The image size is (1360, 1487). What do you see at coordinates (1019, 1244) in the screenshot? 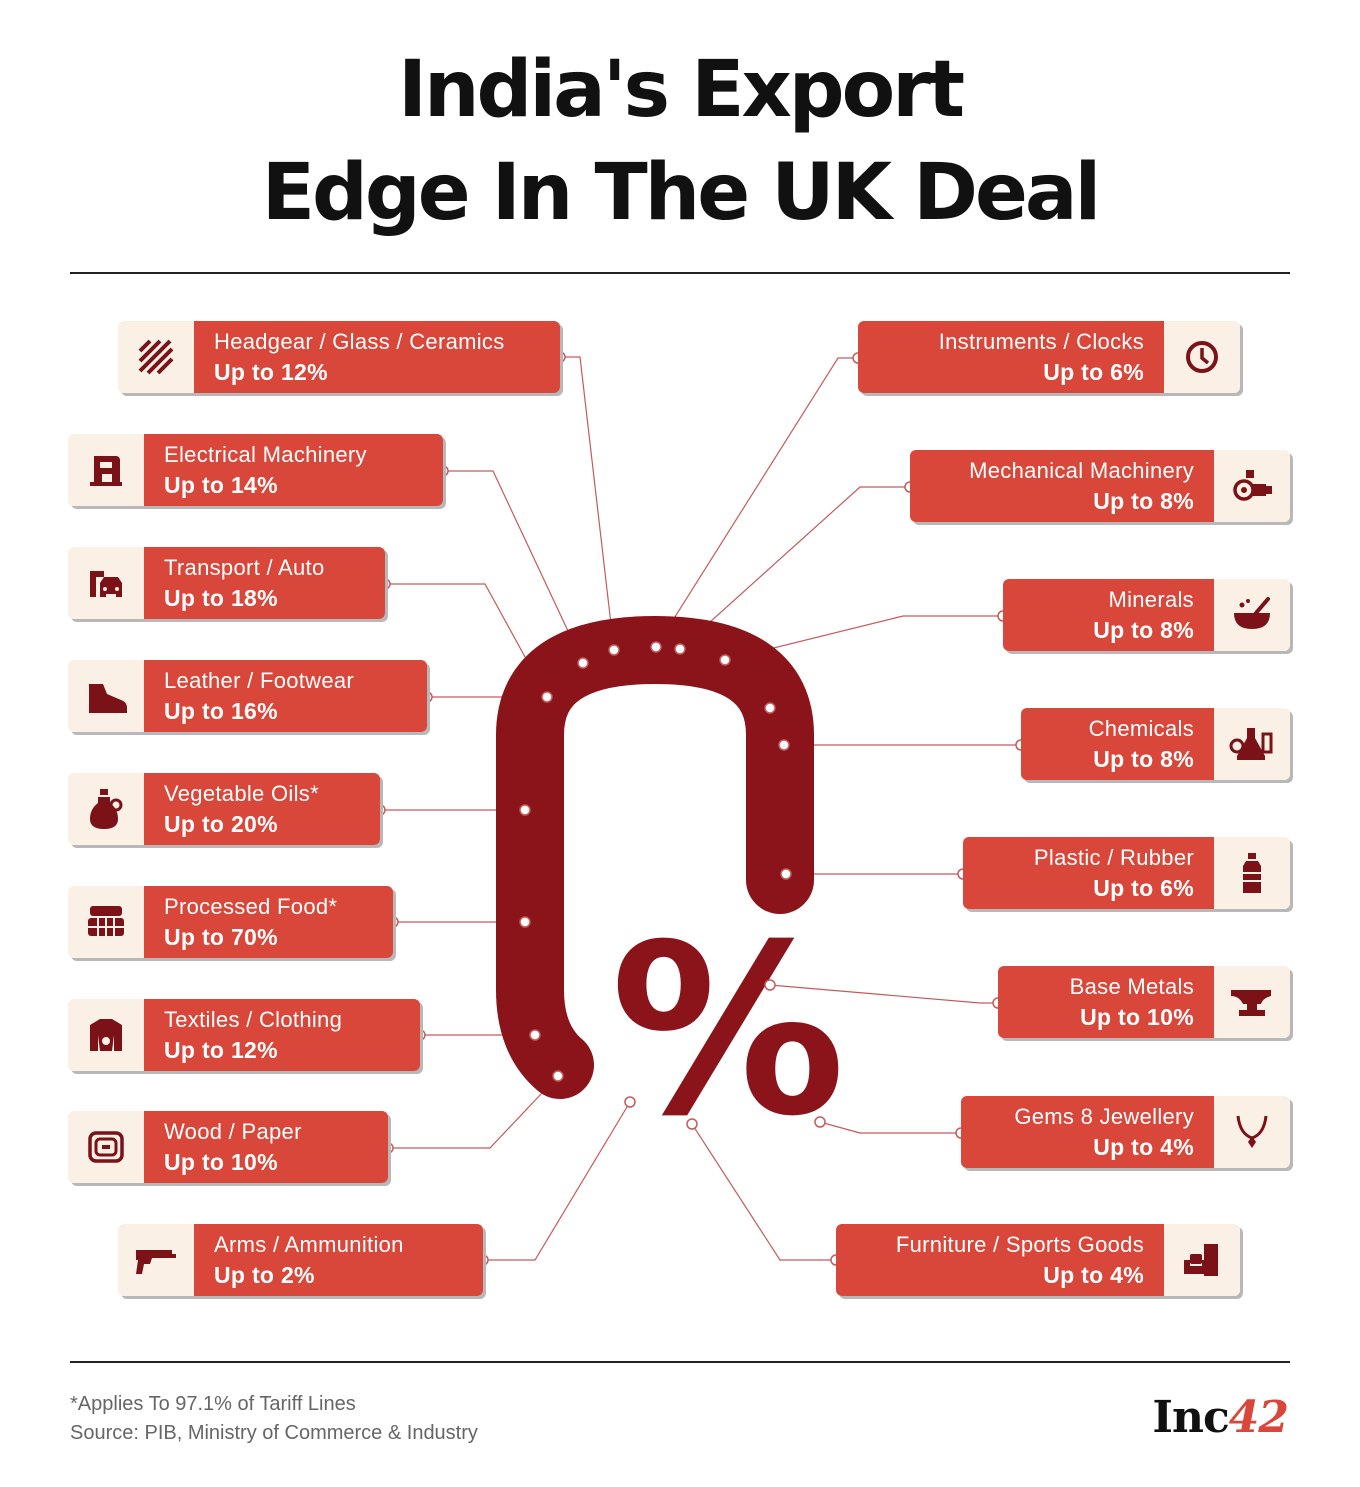
I see `category-name: Furniture / Sports Goods` at bounding box center [1019, 1244].